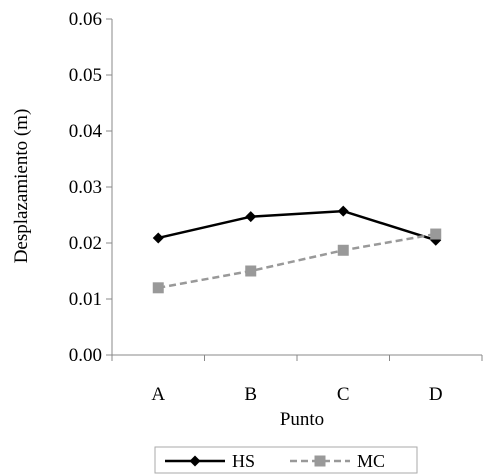 This screenshot has width=484, height=474. I want to click on x-axis-title: Punto, so click(302, 419).